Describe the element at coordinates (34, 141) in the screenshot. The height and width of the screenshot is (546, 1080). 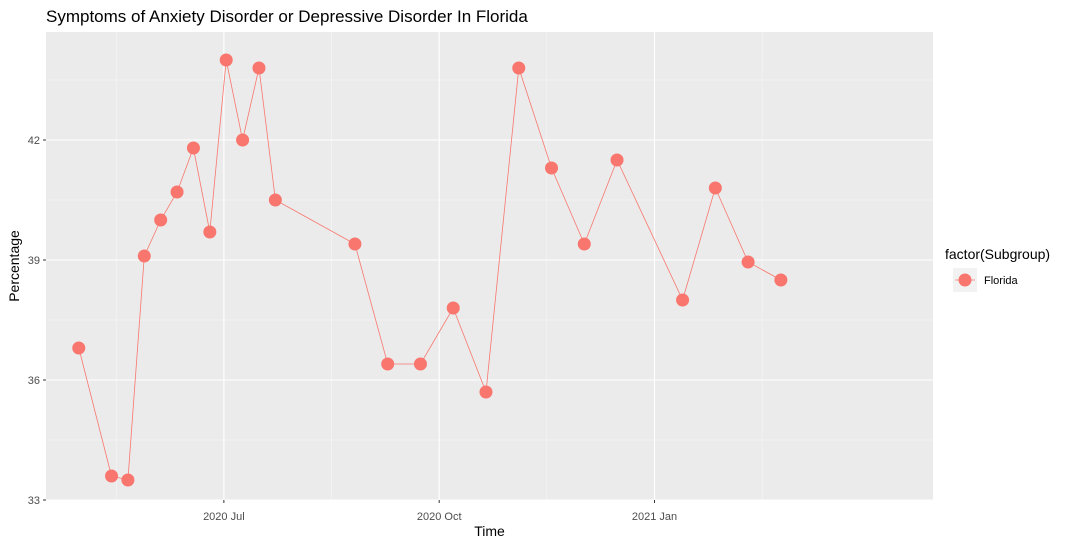
I see `y-tick-label: 42` at that location.